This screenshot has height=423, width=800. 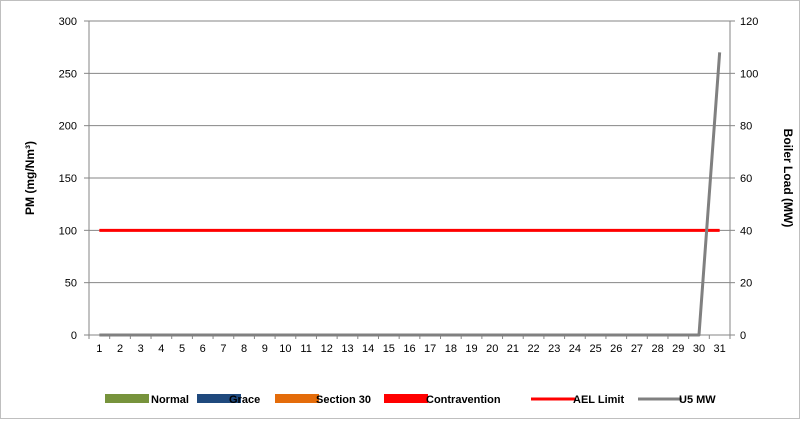 What do you see at coordinates (347, 349) in the screenshot?
I see `x-tick-label: 13` at bounding box center [347, 349].